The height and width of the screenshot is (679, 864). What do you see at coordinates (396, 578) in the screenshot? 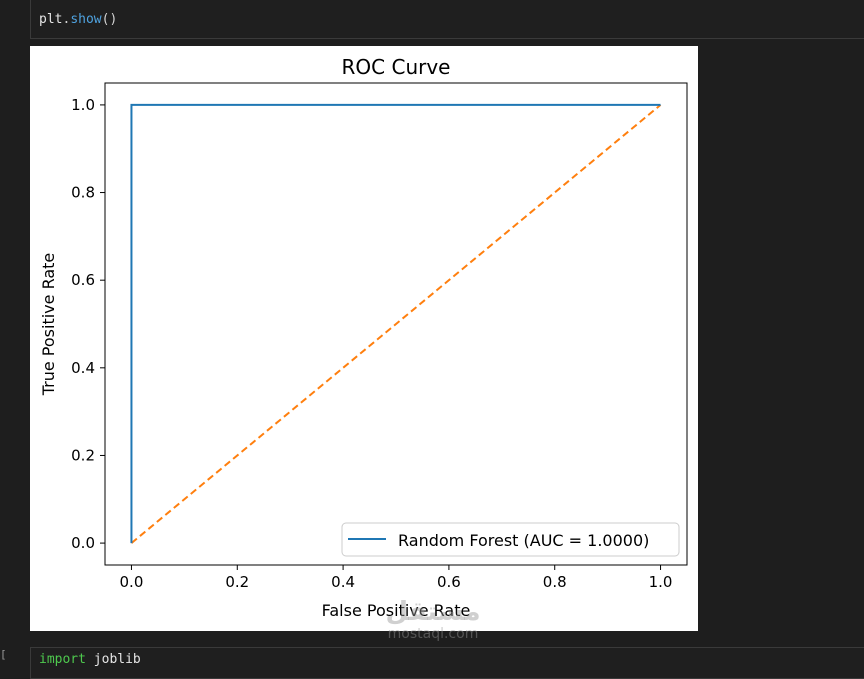
I see `x-axis-ticks: 0.0 0.2 0.4 0.6 0.8 1.0` at bounding box center [396, 578].